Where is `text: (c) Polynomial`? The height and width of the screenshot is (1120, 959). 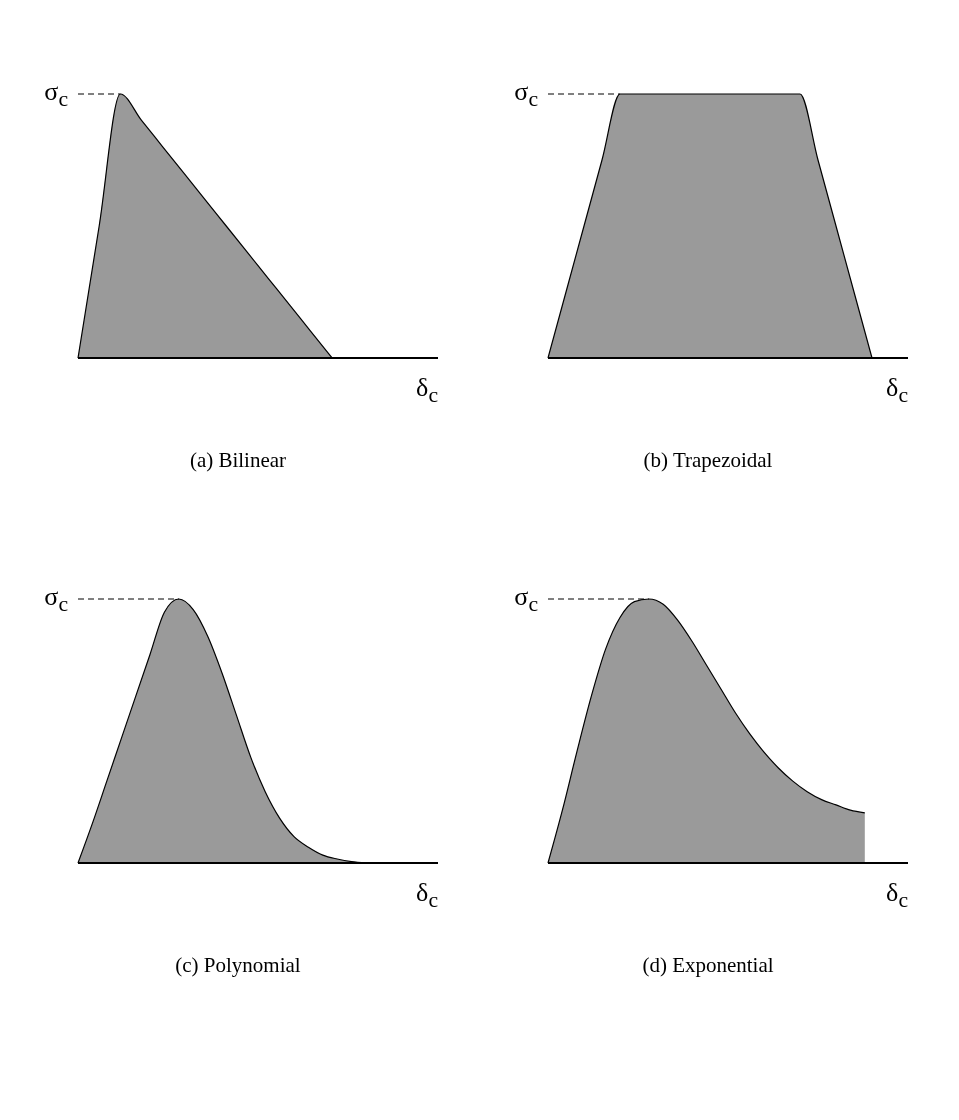
text: (c) Polynomial is located at coordinates (238, 965).